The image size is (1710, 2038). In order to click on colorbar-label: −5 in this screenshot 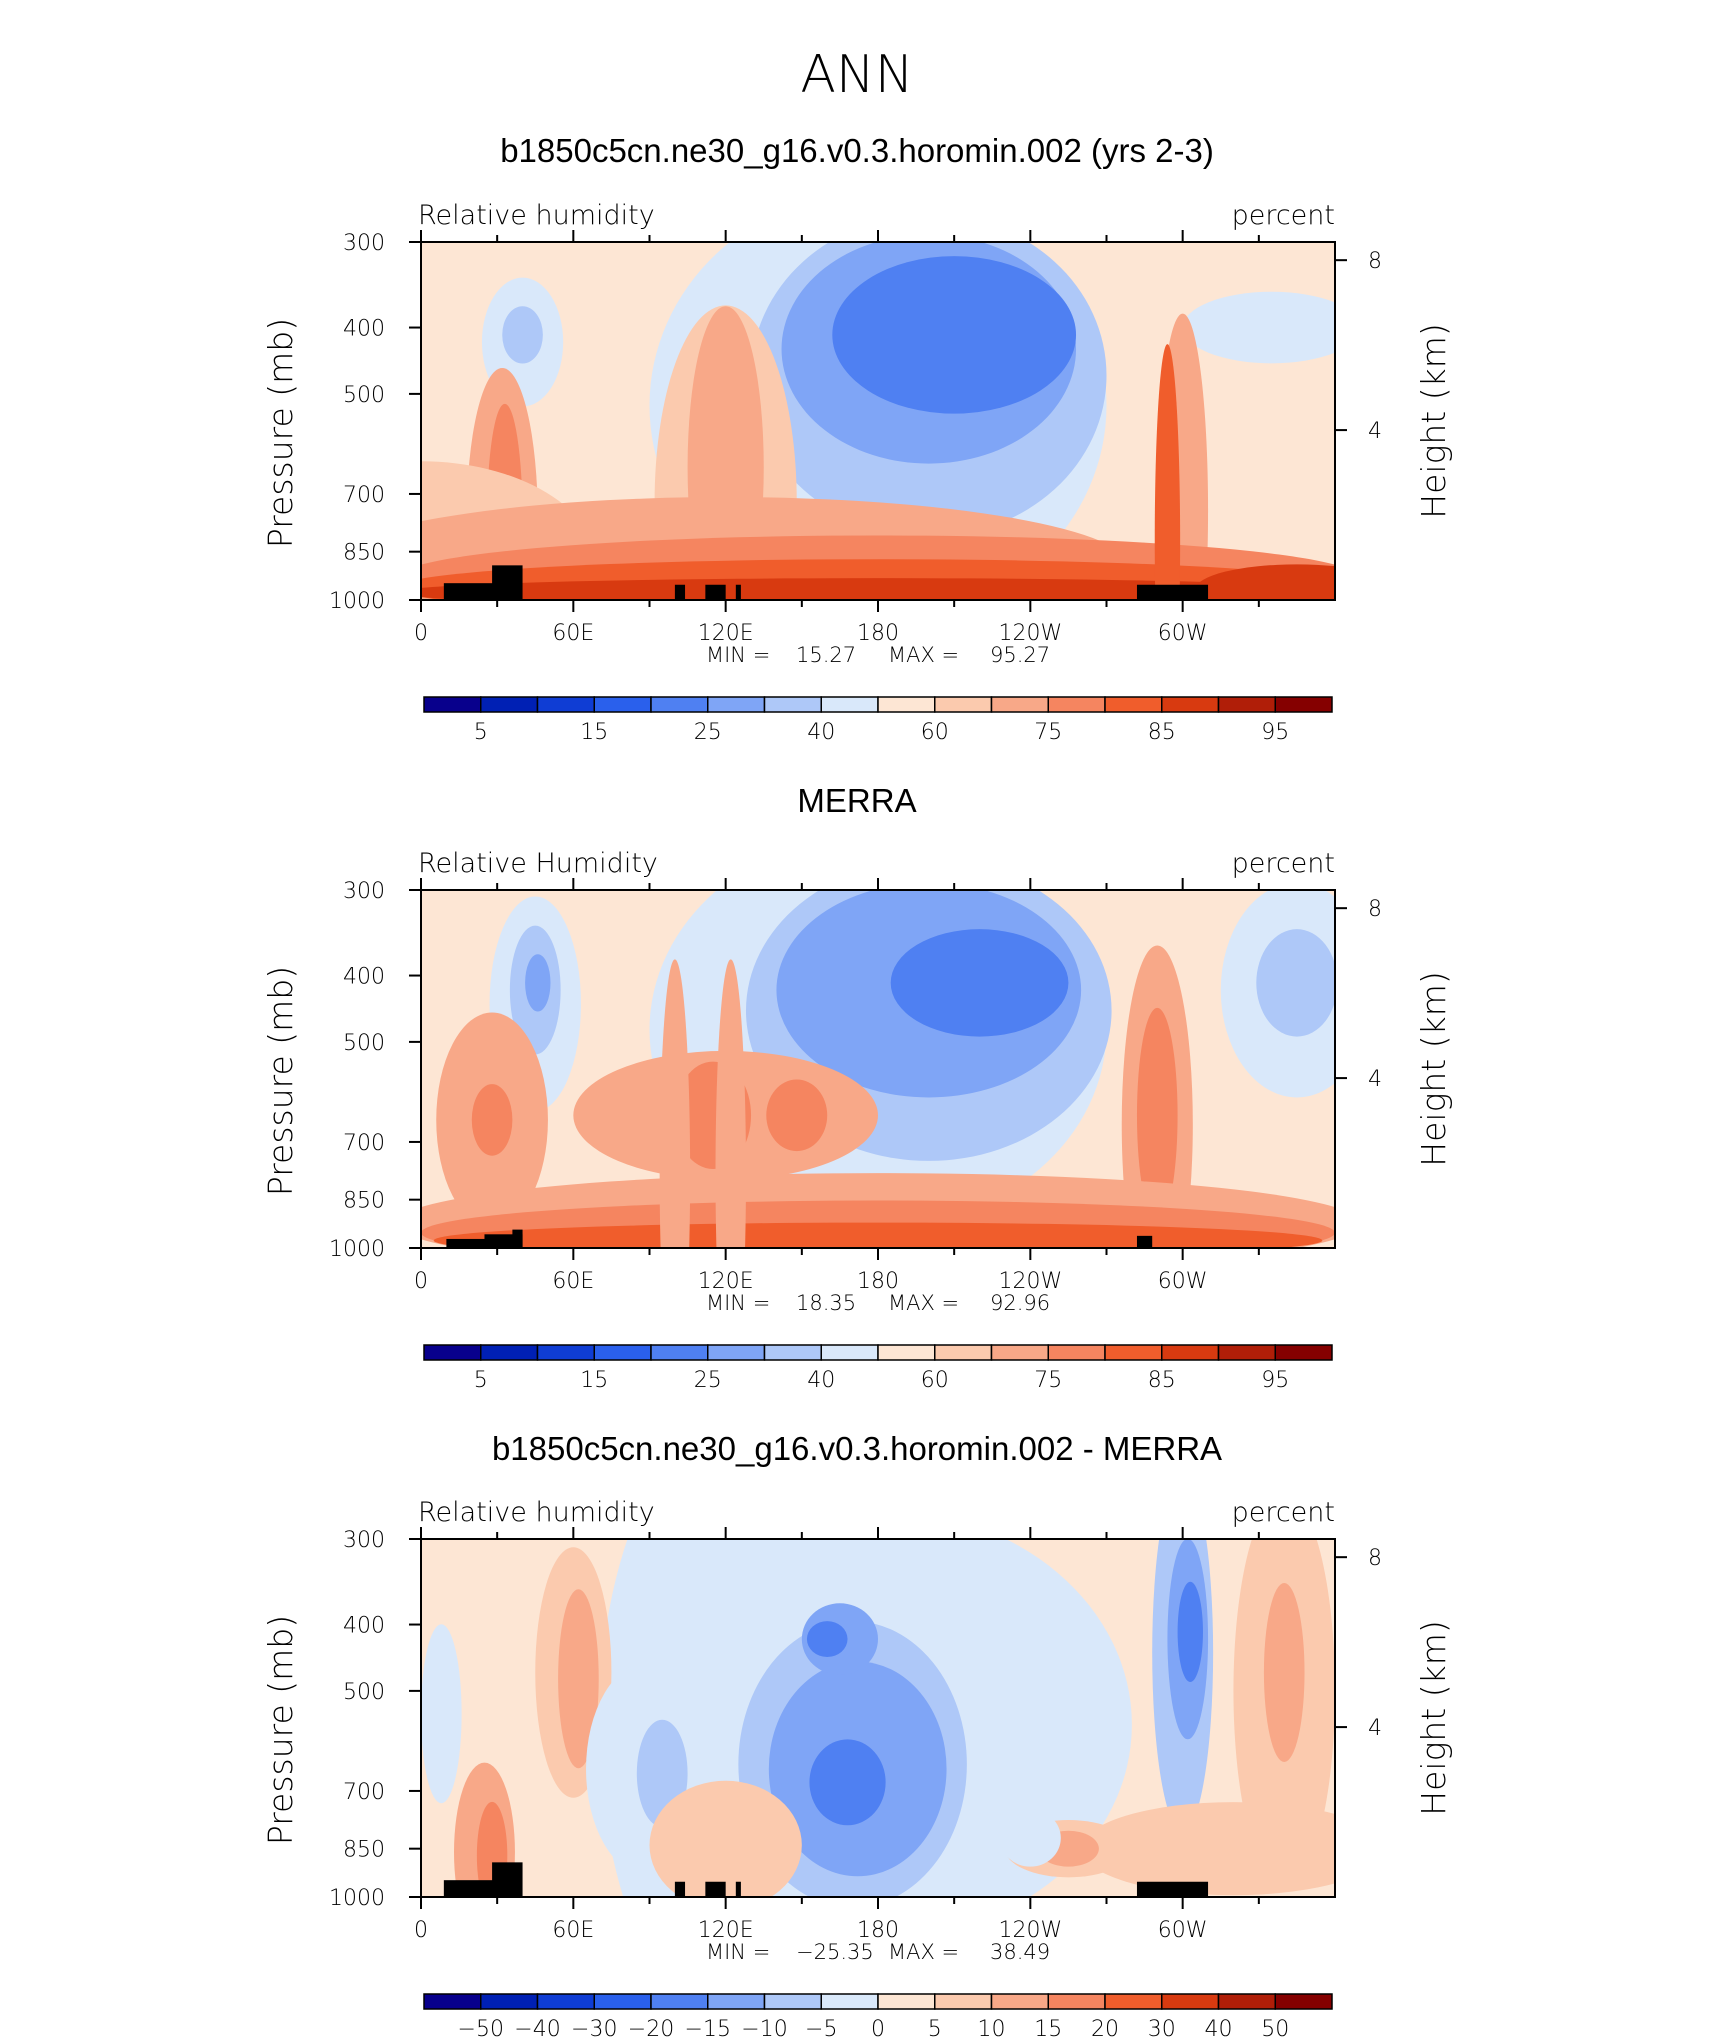, I will do `click(821, 2027)`.